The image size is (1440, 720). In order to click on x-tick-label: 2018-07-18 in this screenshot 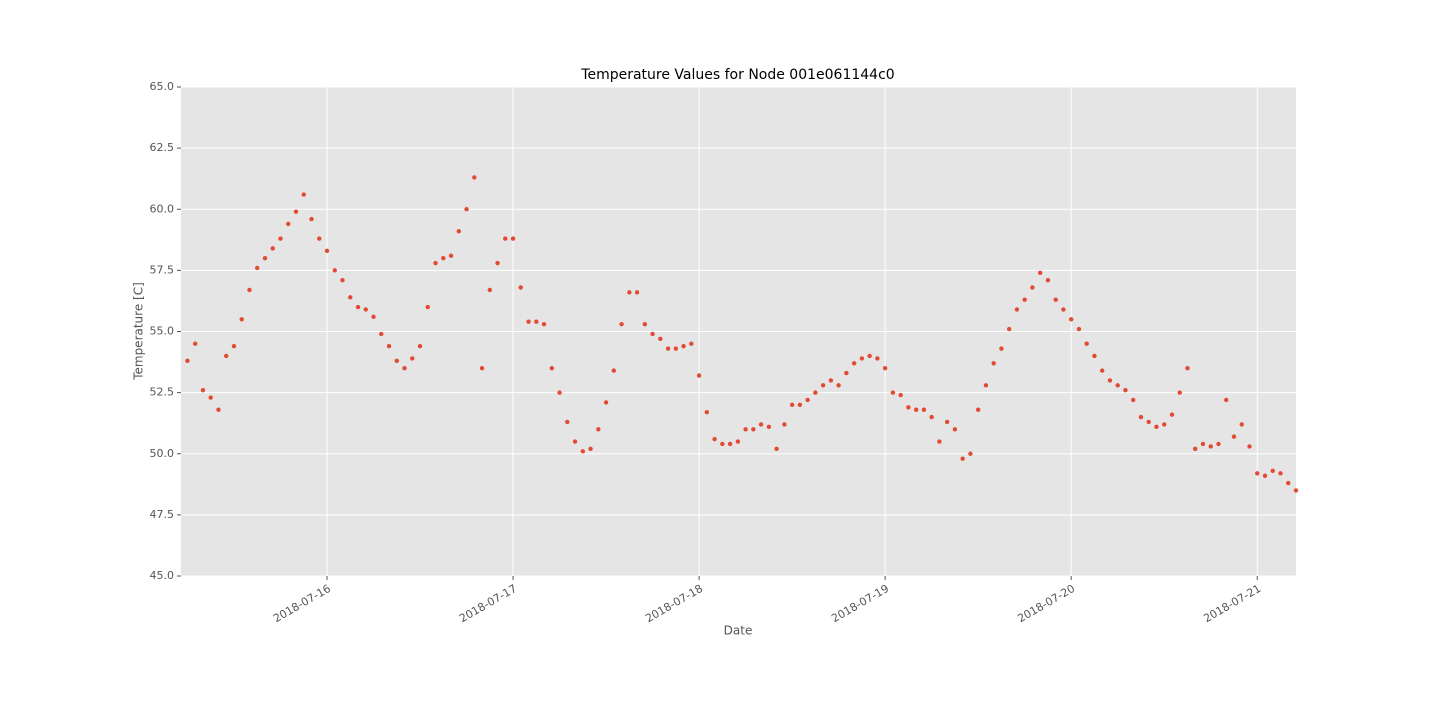, I will do `click(674, 603)`.